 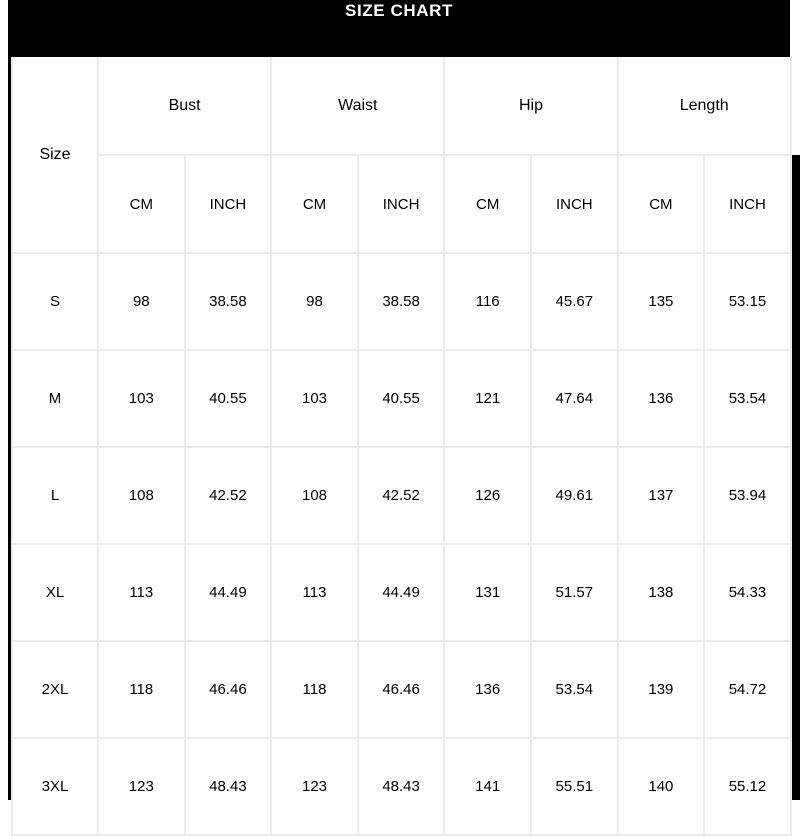 I want to click on group-header-hip: Hip, so click(x=531, y=106).